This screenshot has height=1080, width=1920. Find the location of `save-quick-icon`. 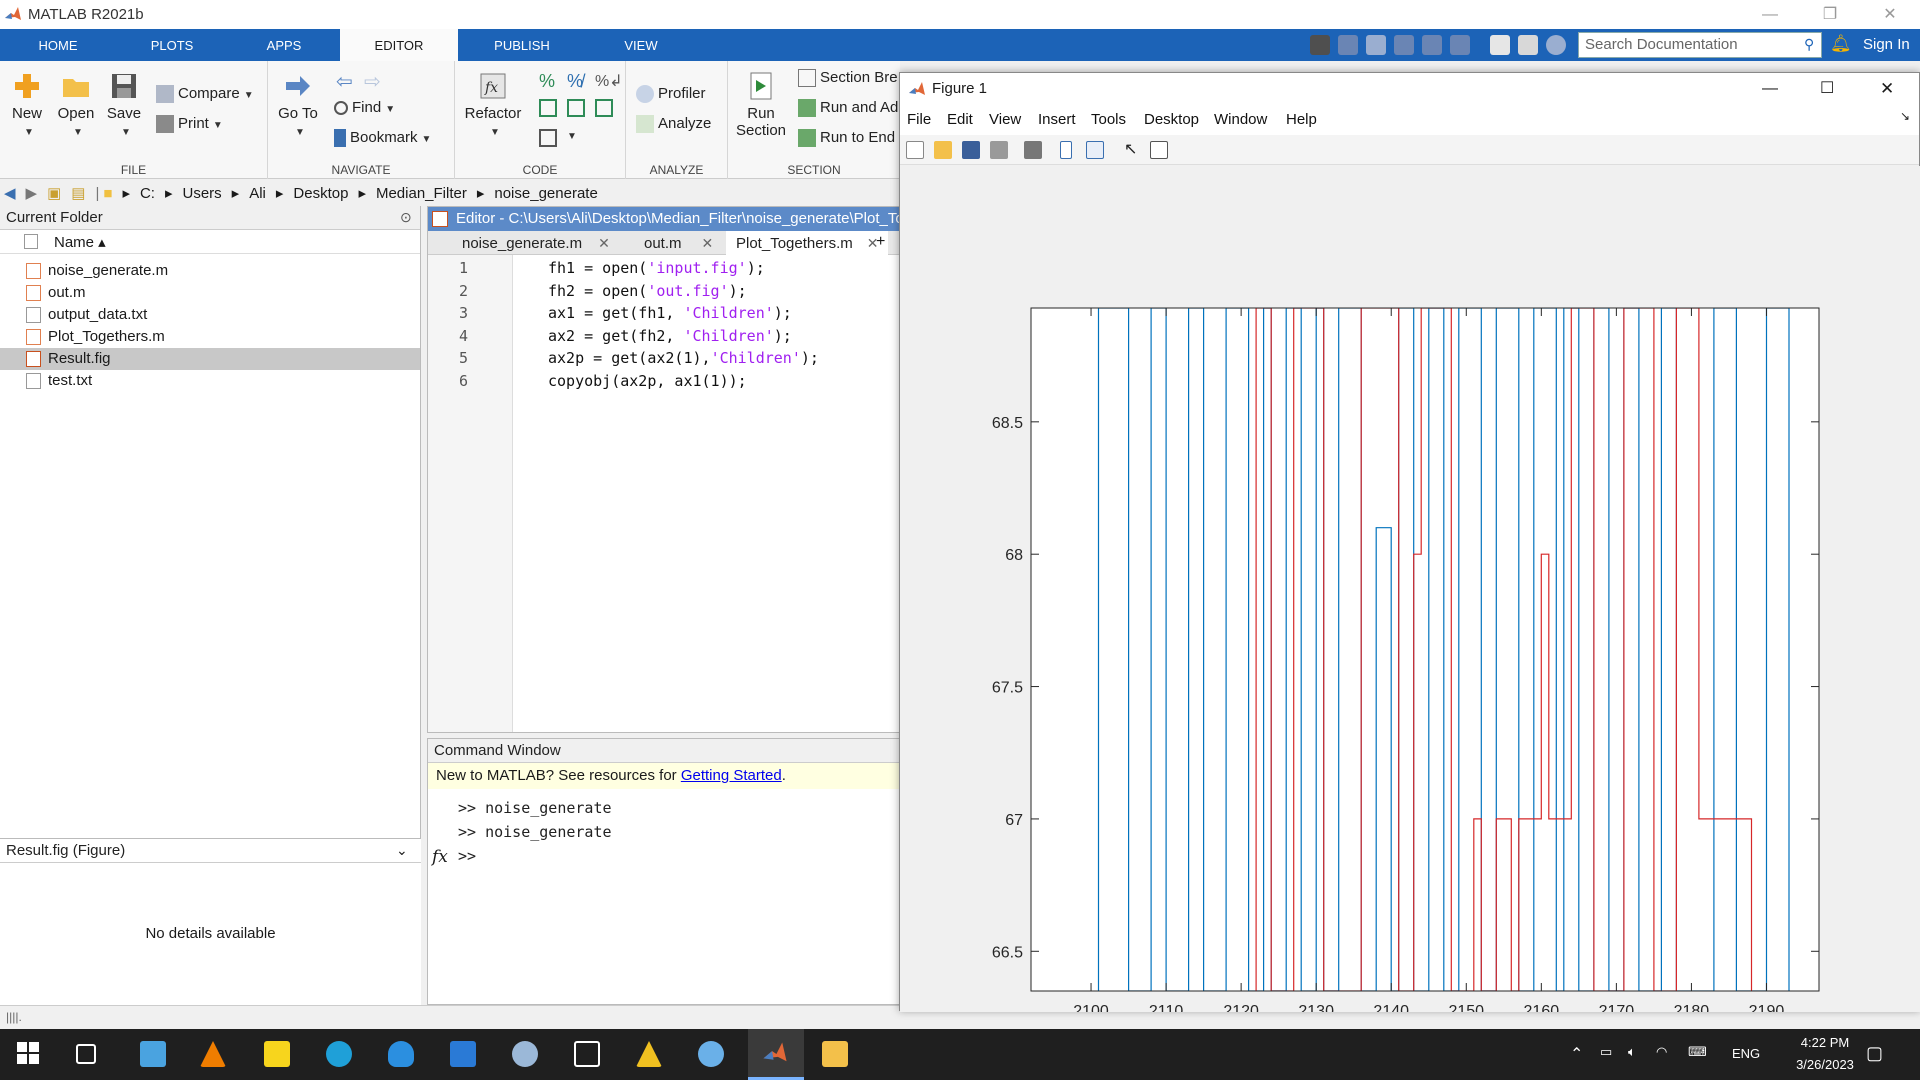

save-quick-icon is located at coordinates (1320, 45).